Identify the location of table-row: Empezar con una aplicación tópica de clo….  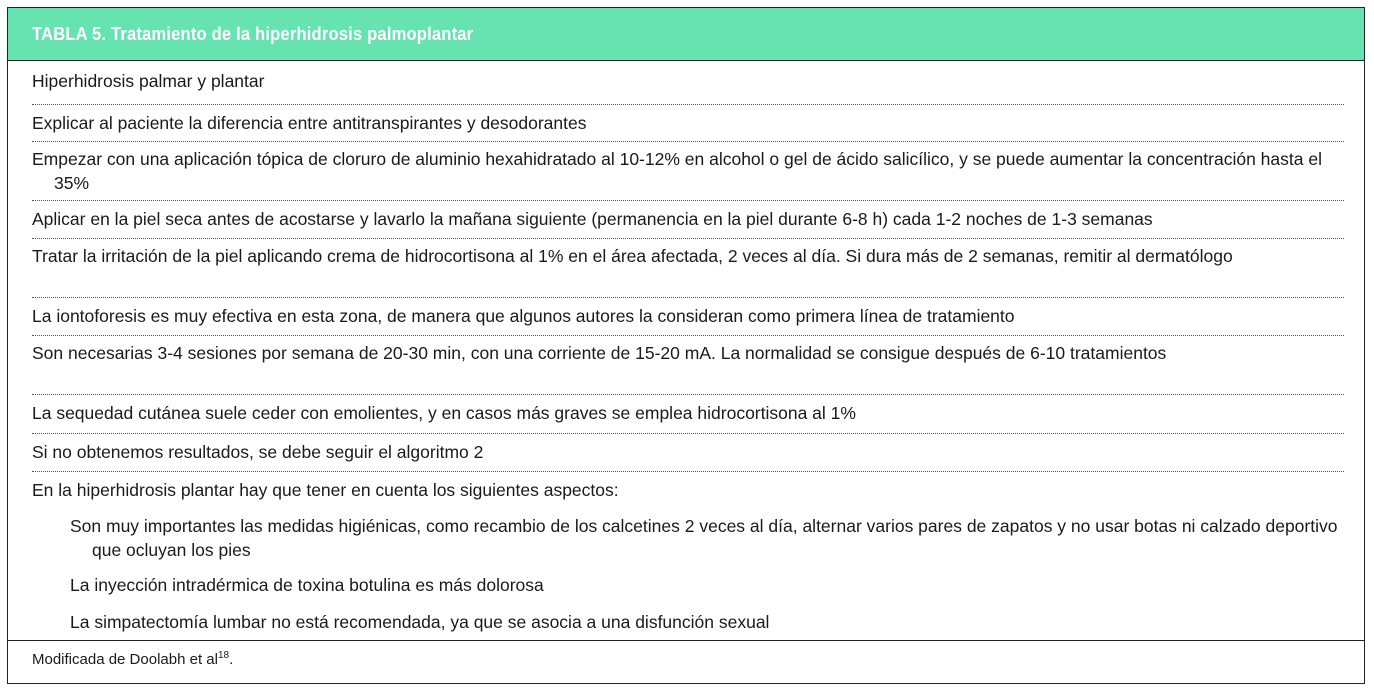
(688, 171).